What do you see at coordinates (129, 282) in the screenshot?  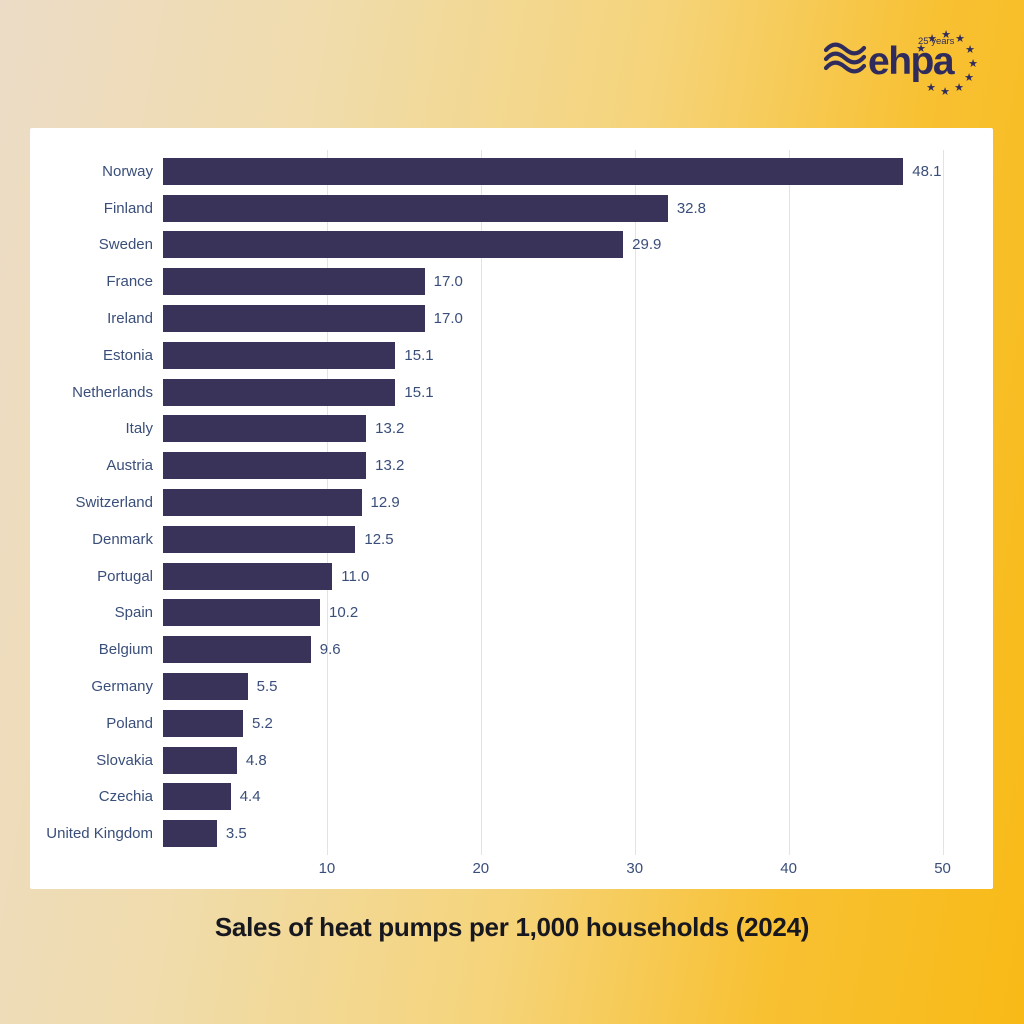 I see `country-label: France` at bounding box center [129, 282].